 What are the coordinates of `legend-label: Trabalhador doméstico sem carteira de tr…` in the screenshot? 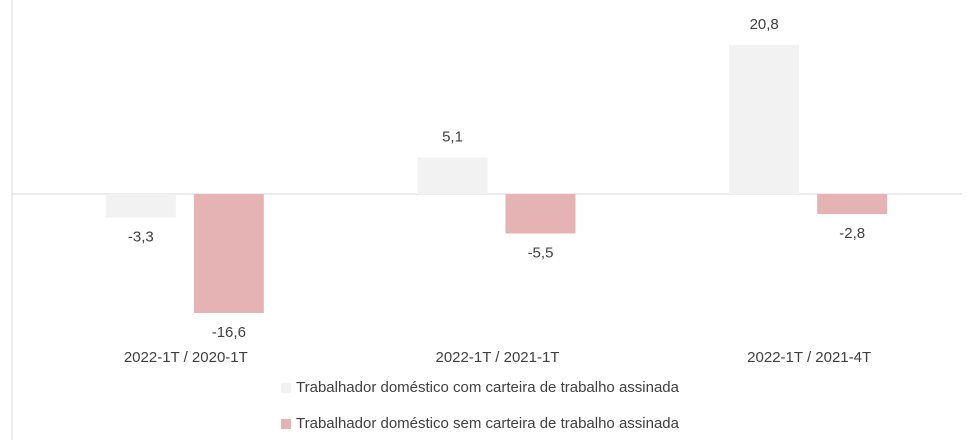 It's located at (488, 423).